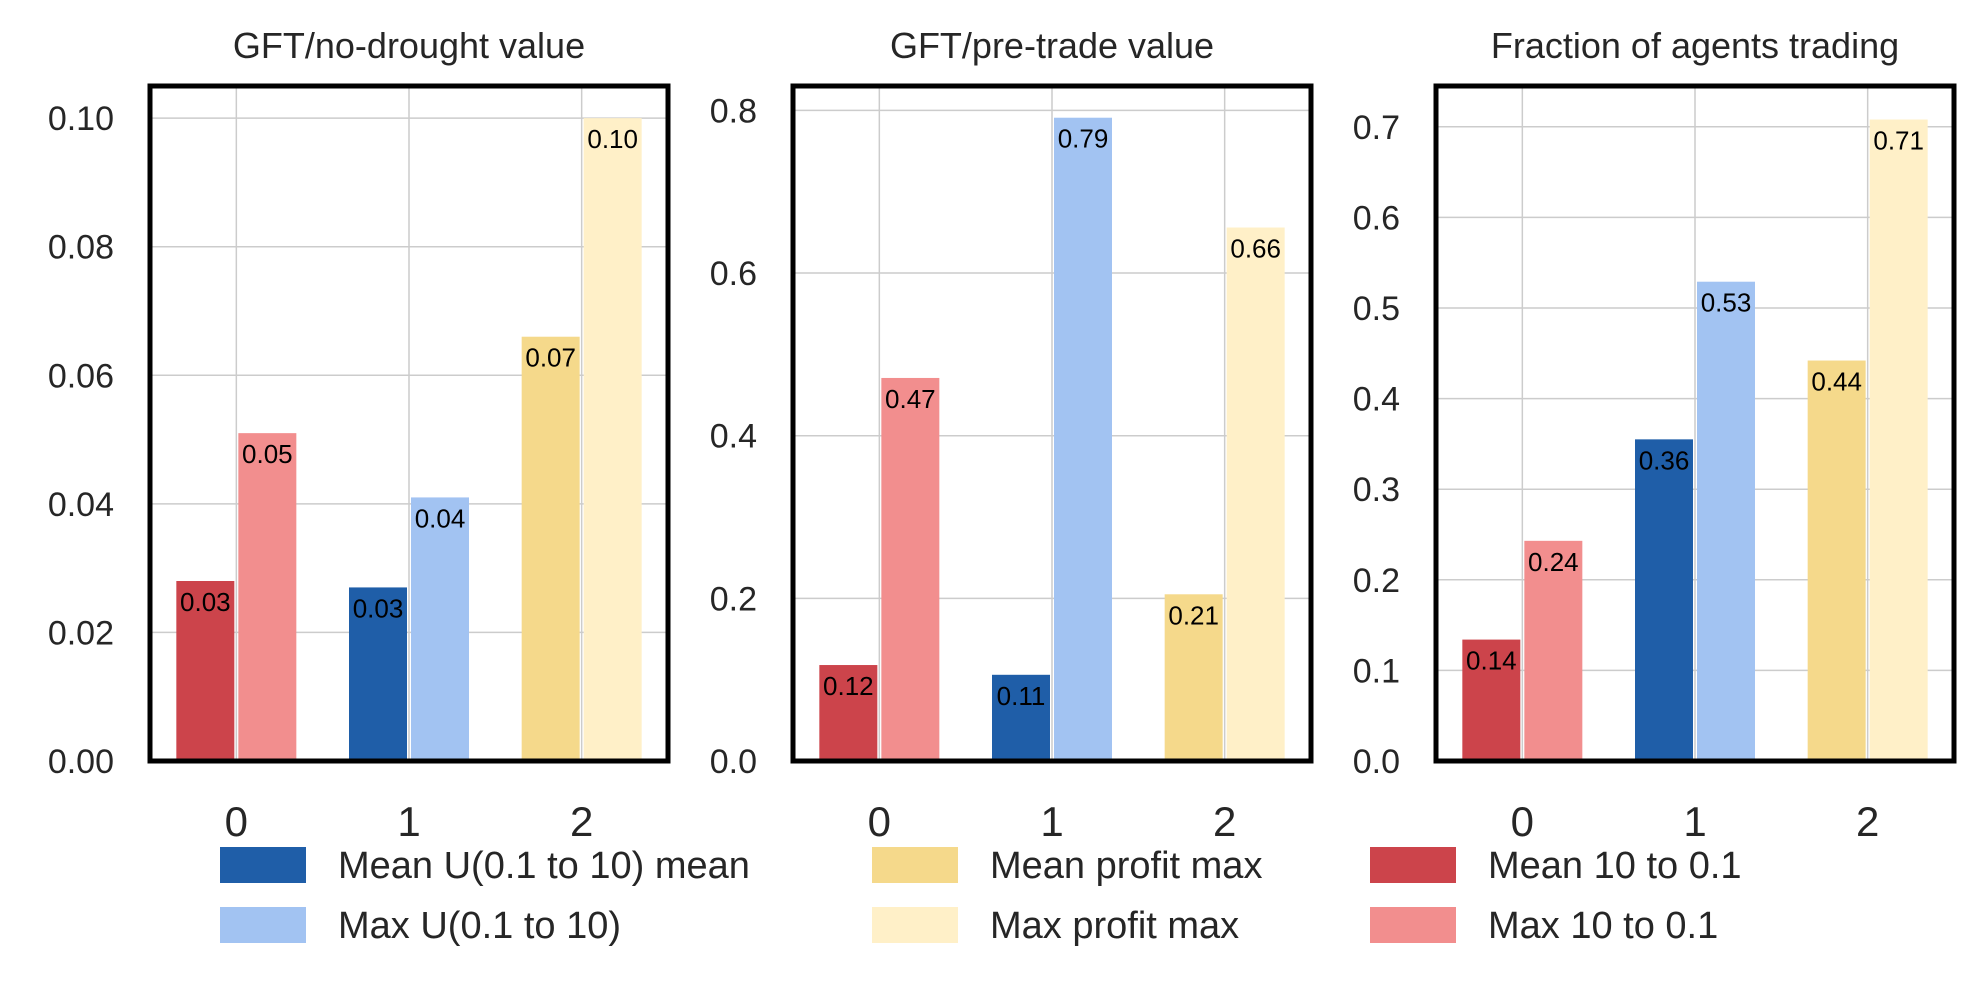 The height and width of the screenshot is (992, 1984). Describe the element at coordinates (81, 762) in the screenshot. I see `y-tick-label: 0.00` at that location.